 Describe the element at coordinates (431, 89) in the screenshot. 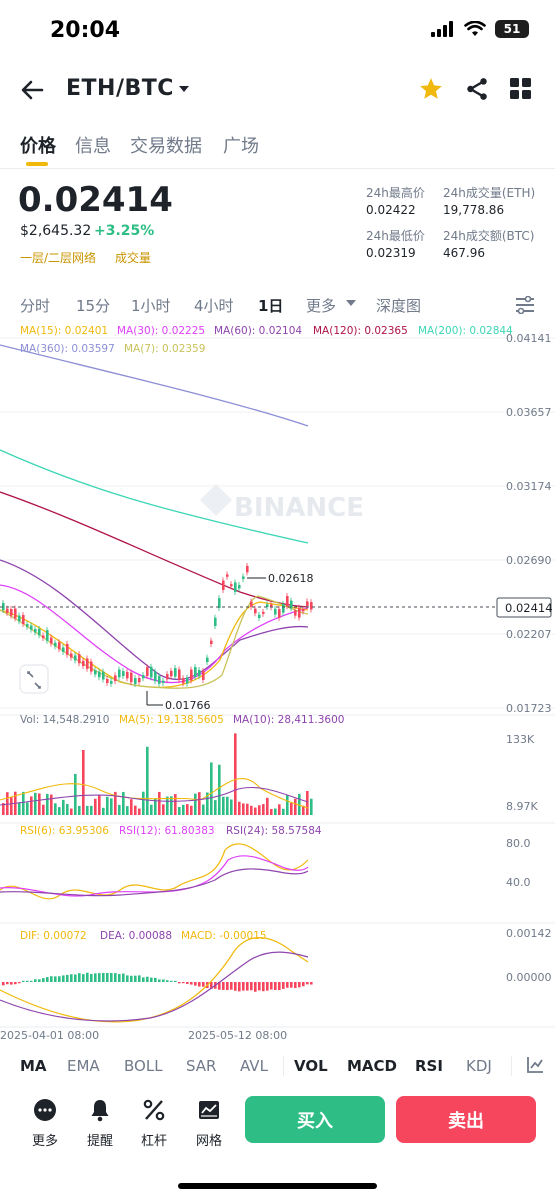

I see `favorite-star-icon` at that location.